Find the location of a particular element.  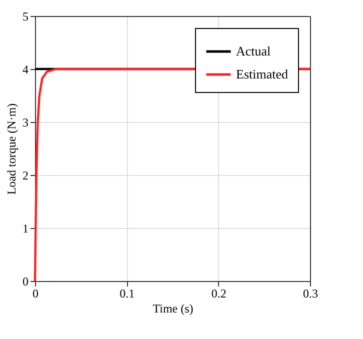

y-axis-title: Load torque (N·m) is located at coordinates (11, 149).